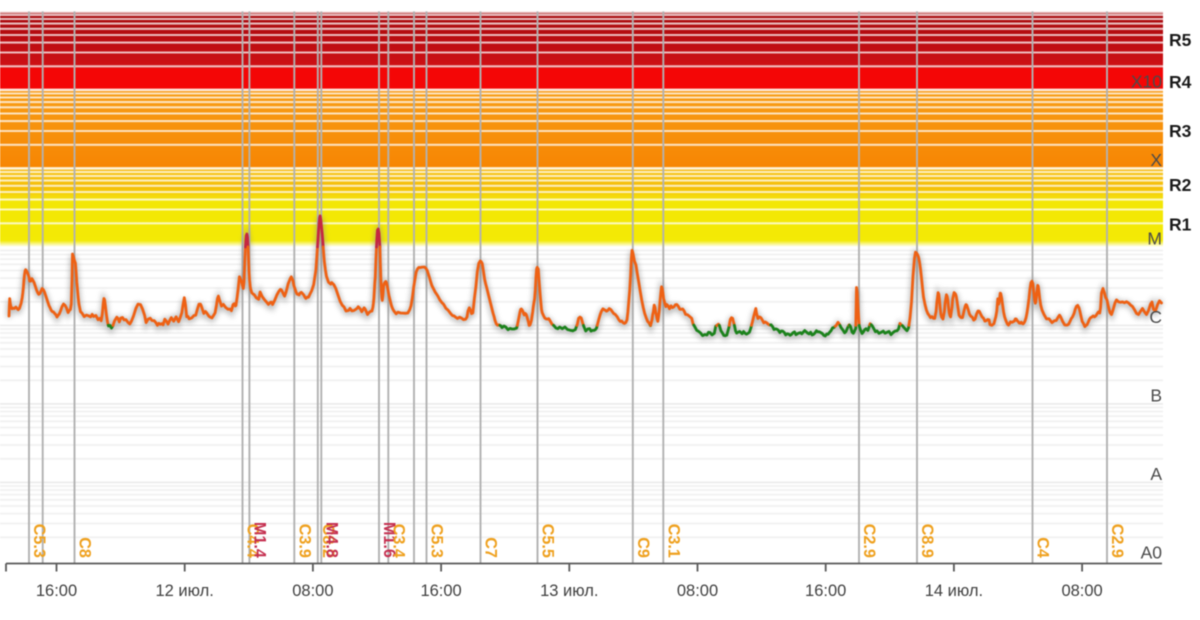 The height and width of the screenshot is (620, 1200). I want to click on svg-text: C4, so click(1043, 547).